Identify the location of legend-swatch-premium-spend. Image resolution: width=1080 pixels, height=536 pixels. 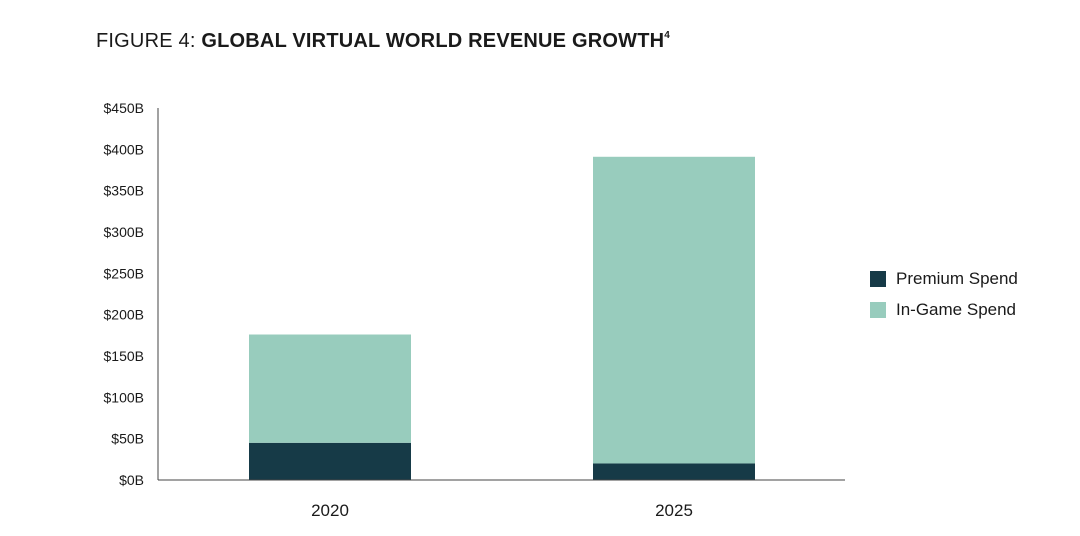
(878, 278).